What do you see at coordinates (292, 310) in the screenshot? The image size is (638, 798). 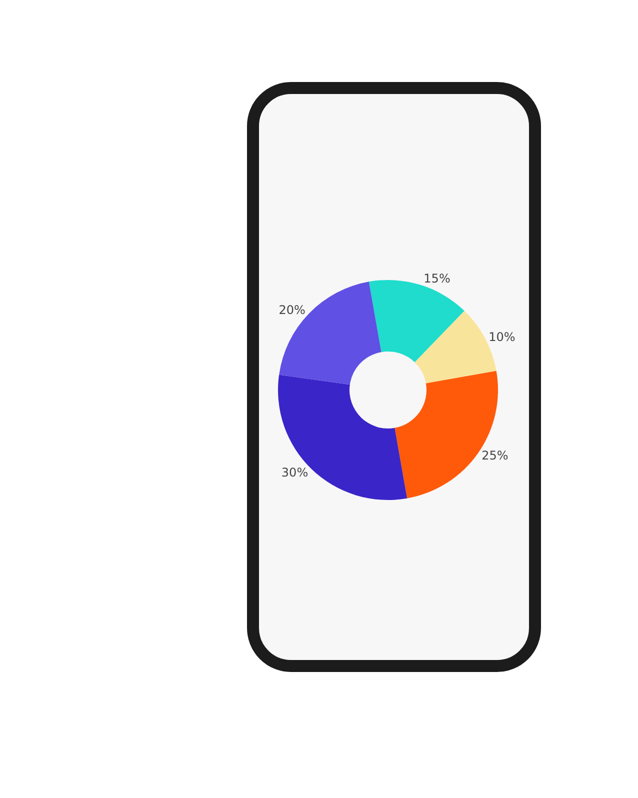 I see `data-label: 20%` at bounding box center [292, 310].